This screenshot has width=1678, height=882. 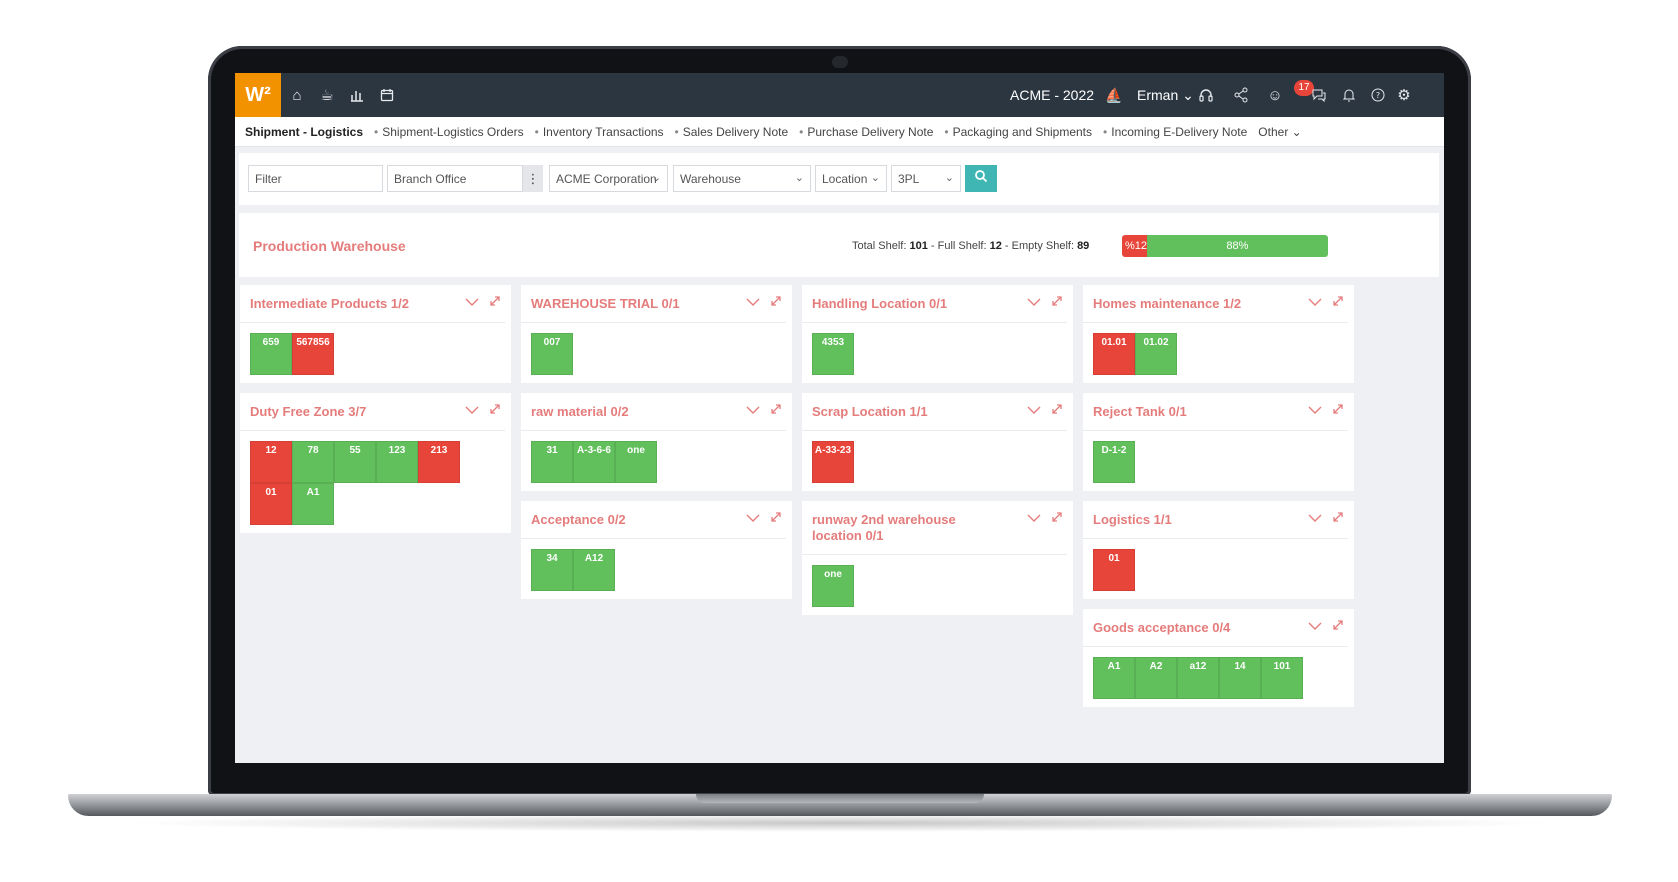 I want to click on location-title: Acceptance 0/2, so click(x=578, y=519).